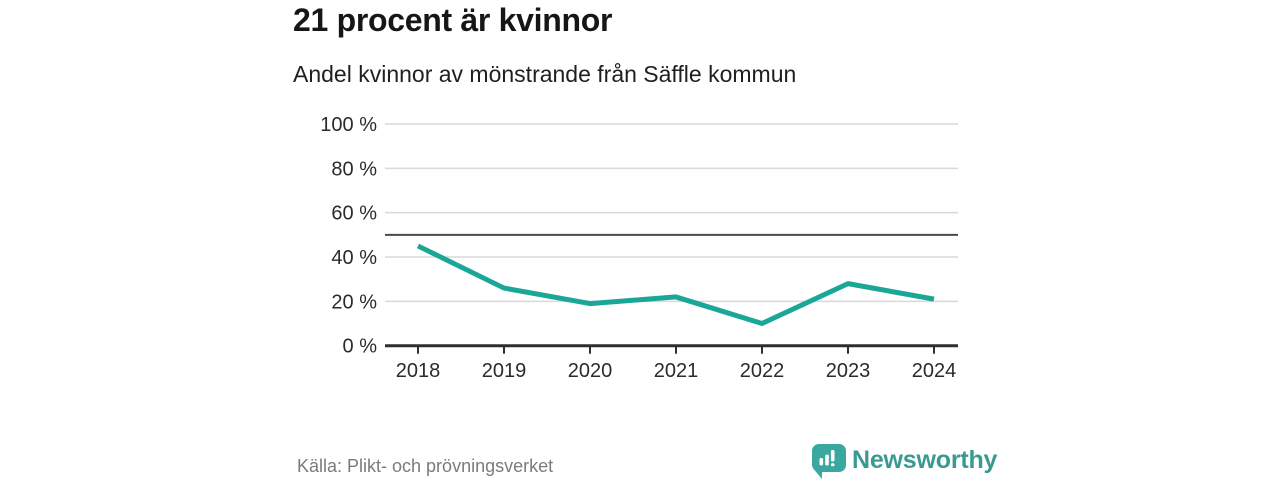 The width and height of the screenshot is (1280, 480). What do you see at coordinates (832, 456) in the screenshot?
I see `exclamation-stem` at bounding box center [832, 456].